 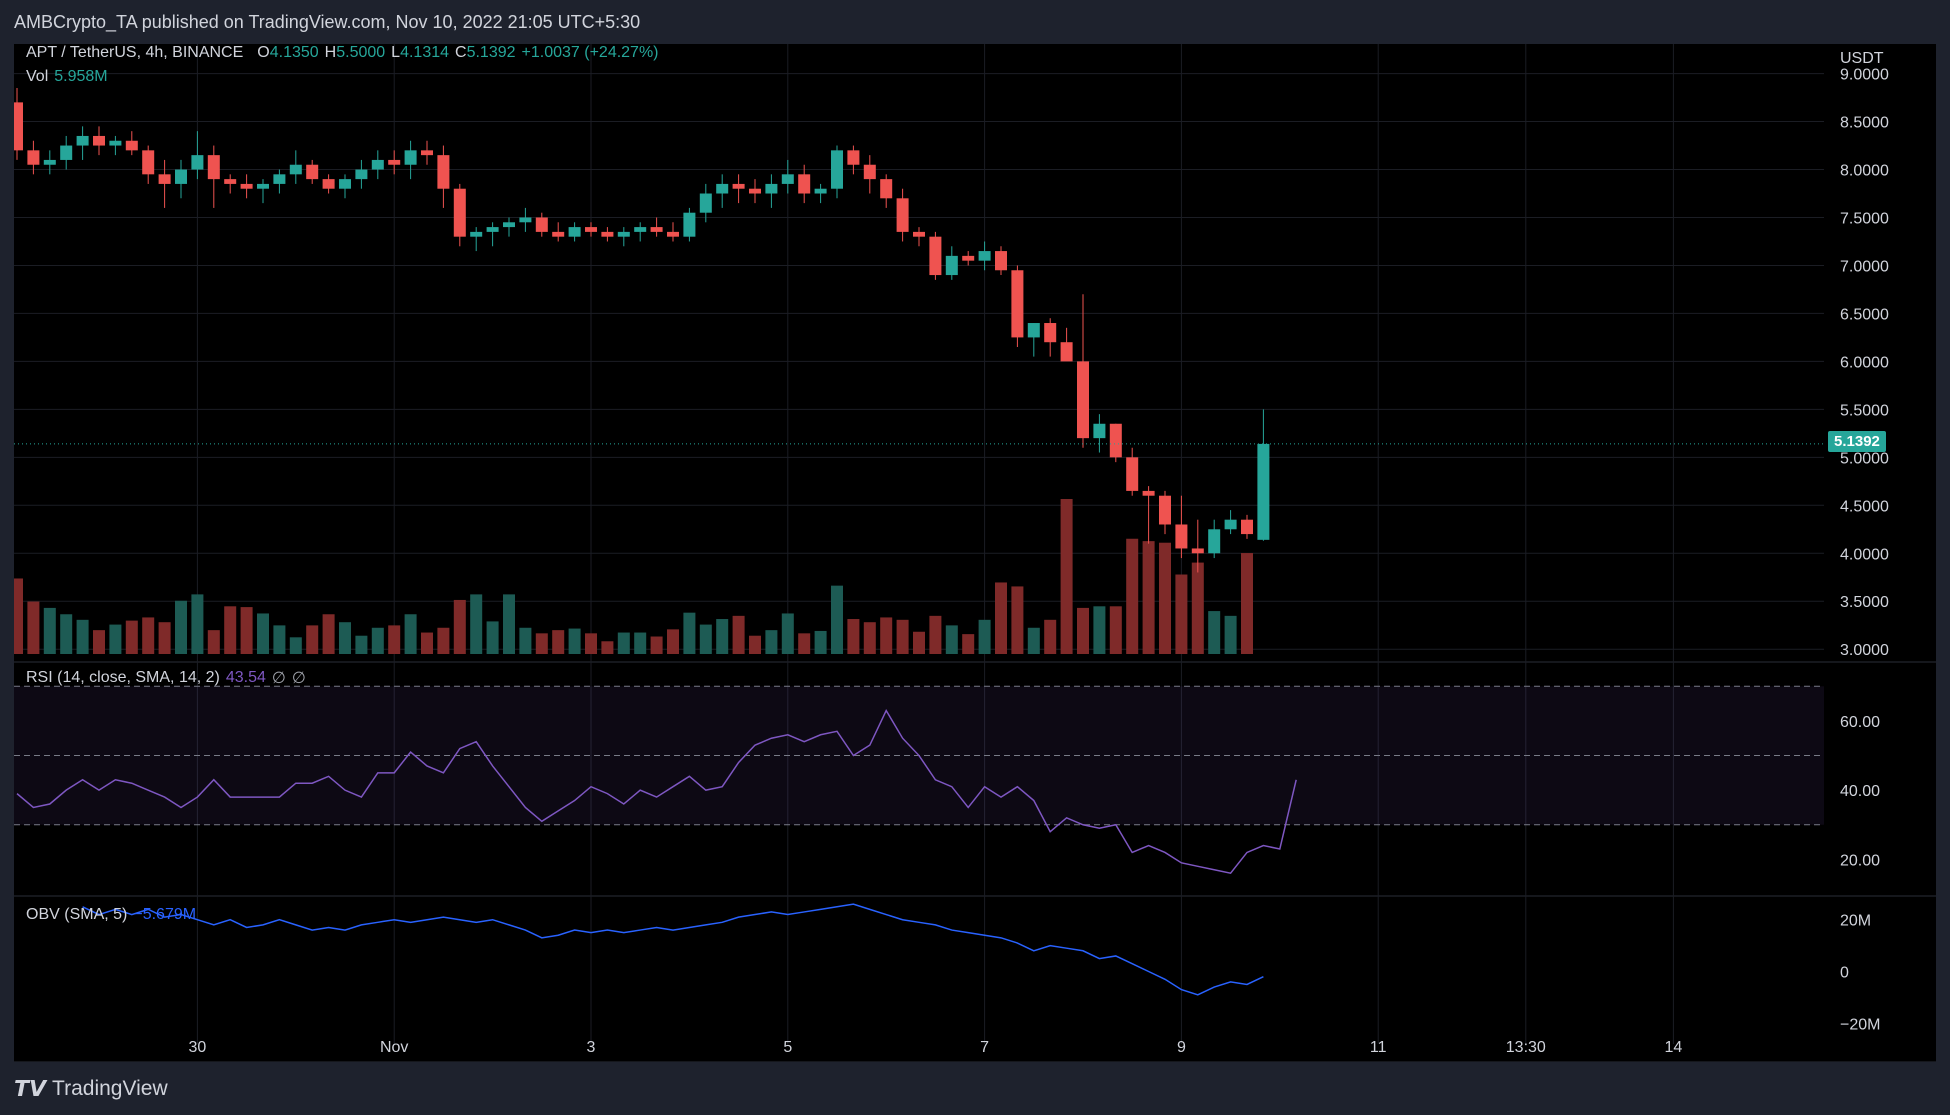 What do you see at coordinates (81, 76) in the screenshot?
I see `volume-value: 5.958M` at bounding box center [81, 76].